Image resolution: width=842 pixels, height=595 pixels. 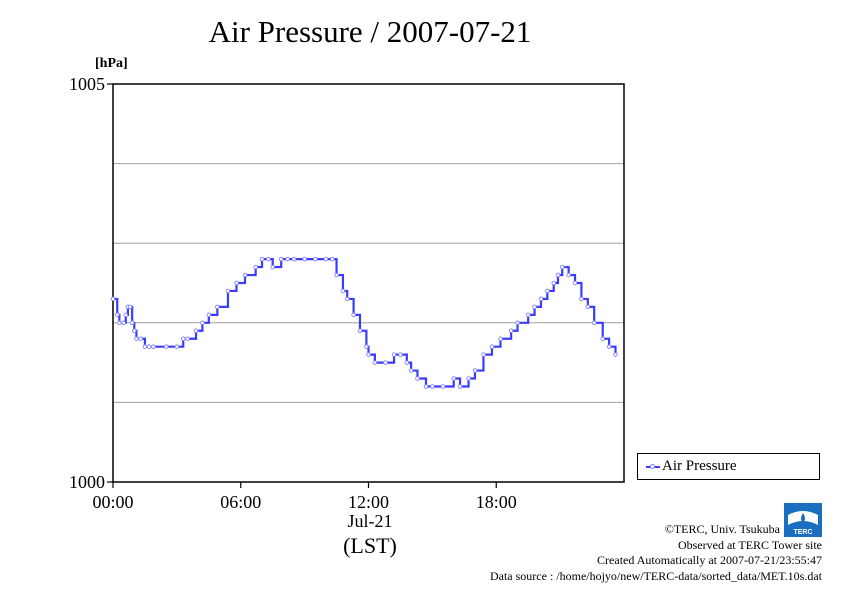 I want to click on y-tick-label: 1005, so click(x=87, y=84).